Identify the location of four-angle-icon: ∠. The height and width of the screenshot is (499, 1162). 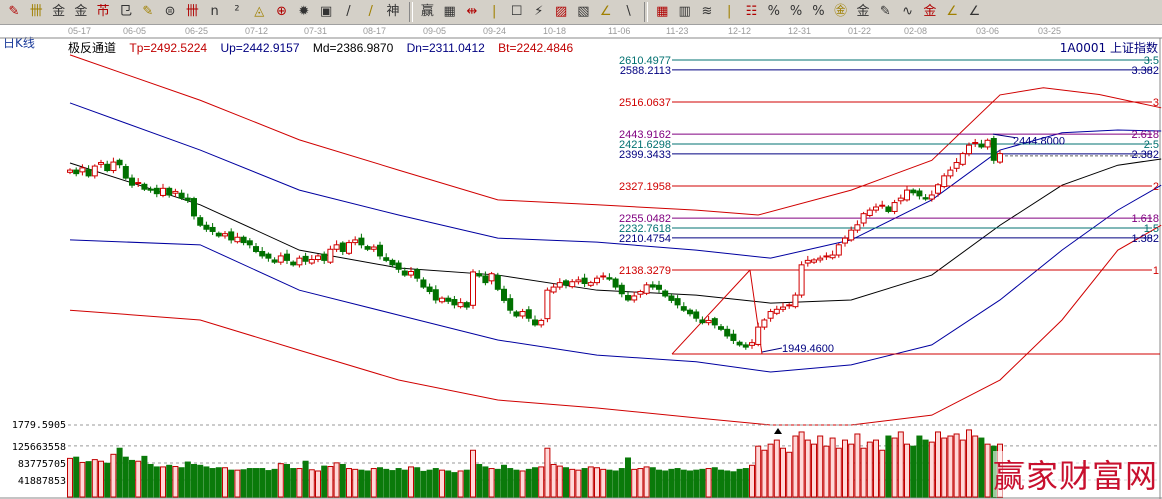
(974, 11).